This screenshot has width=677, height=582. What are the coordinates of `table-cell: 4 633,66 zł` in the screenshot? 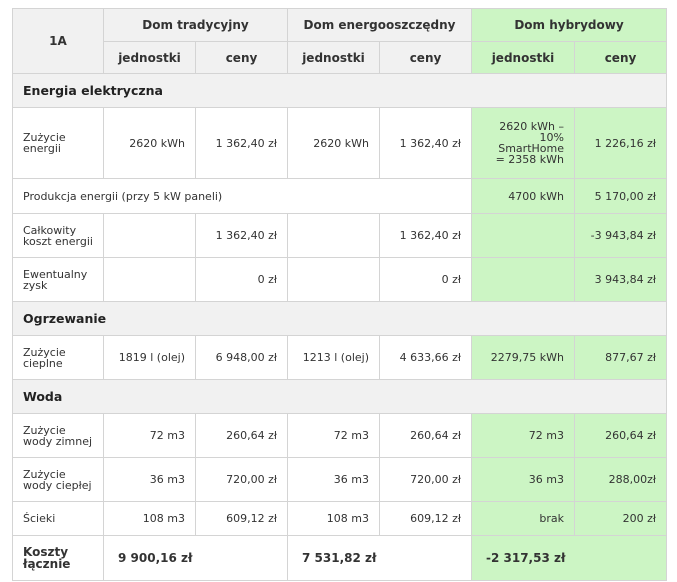 It's located at (425, 357).